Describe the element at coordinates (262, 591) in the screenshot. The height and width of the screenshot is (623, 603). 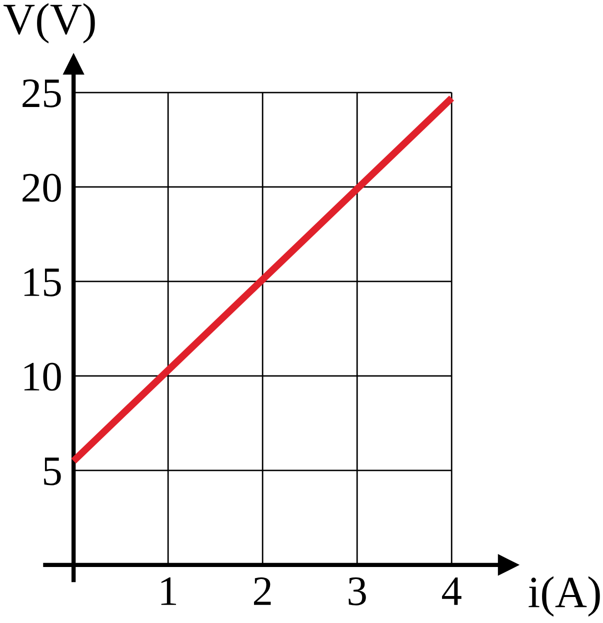
I see `x-tick-label: 2` at that location.